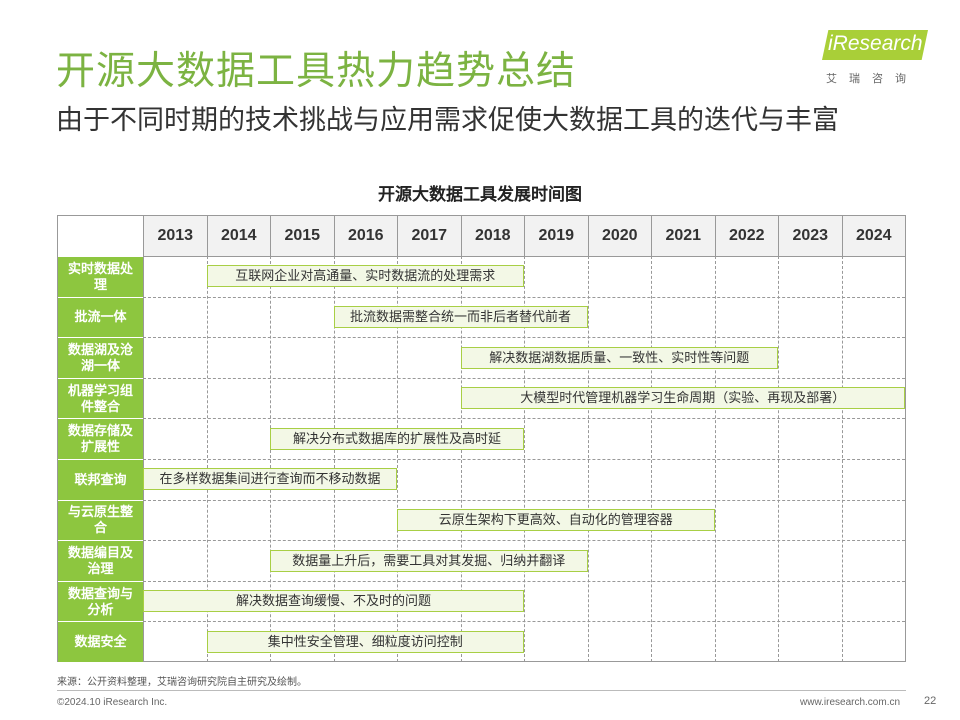  I want to click on timeline-bar: 批流数据需整合统一而非后者替代前者, so click(460, 316).